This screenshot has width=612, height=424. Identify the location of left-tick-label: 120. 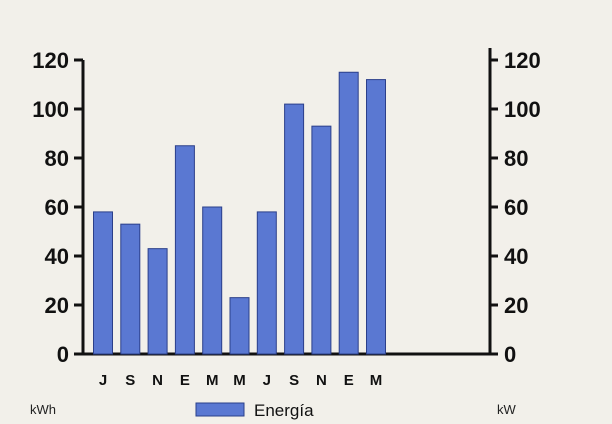
(50, 60).